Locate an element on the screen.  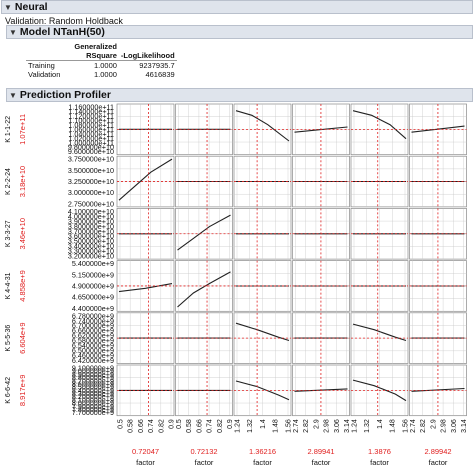
y-tick-label: 7.900000e+9 is located at coordinates (93, 406).